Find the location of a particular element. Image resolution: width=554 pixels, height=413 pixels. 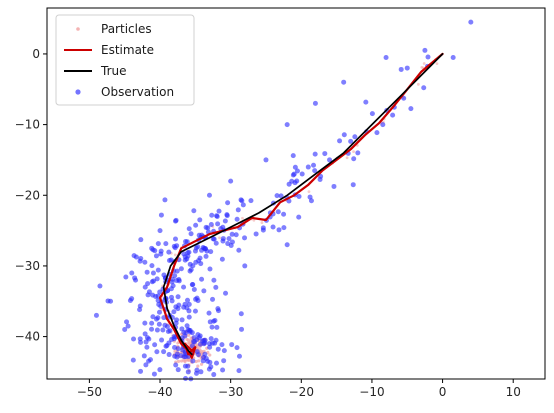

x-axis-ticks: −50 −40 −30 −20 −10 0 10 is located at coordinates (299, 389).